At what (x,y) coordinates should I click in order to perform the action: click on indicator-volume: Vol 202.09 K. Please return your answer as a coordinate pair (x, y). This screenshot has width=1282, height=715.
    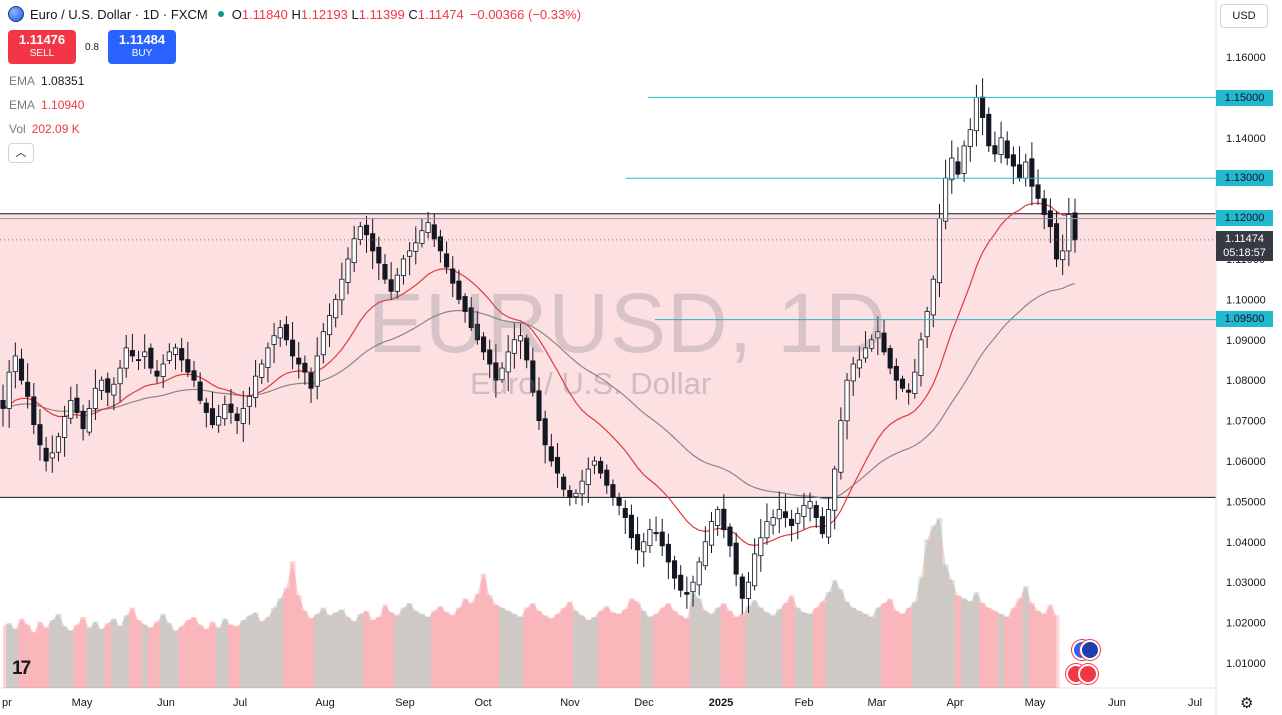
    Looking at the image, I should click on (44, 129).